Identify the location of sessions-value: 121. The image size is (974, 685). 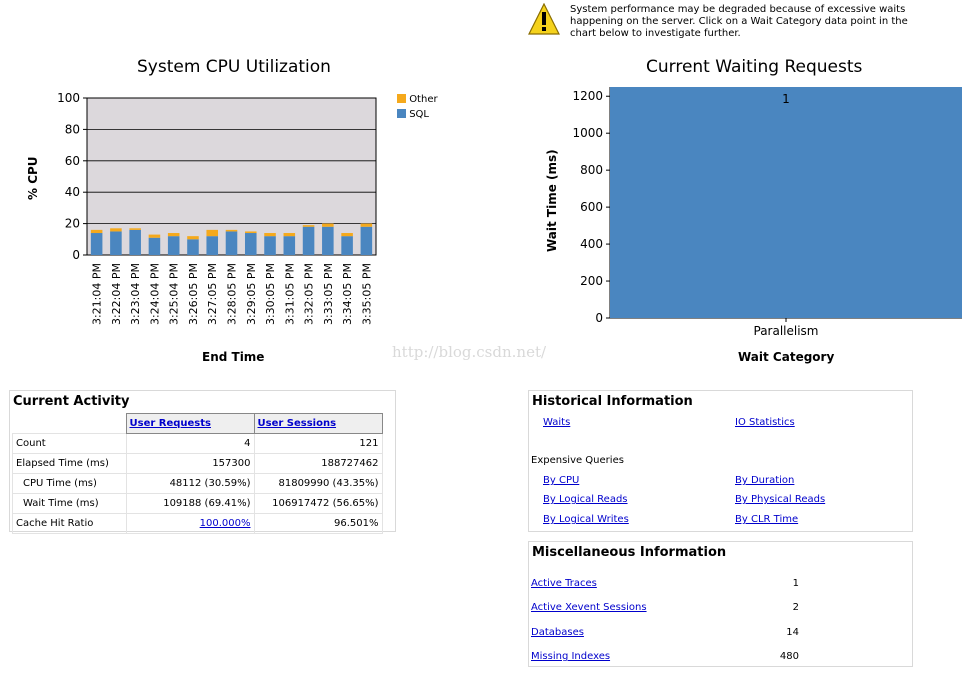
(318, 443).